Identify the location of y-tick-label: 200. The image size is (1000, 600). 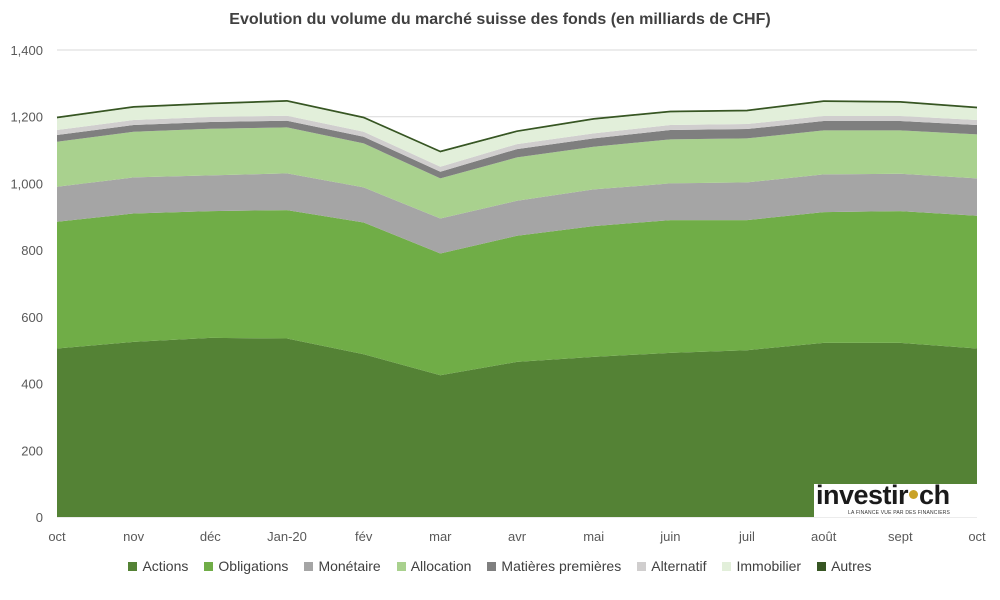
(32, 450).